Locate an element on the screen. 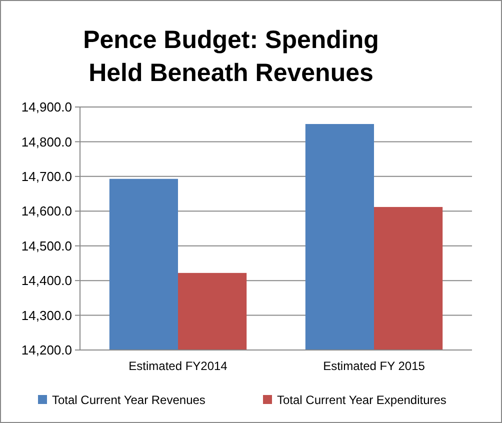 The image size is (502, 423). x-tick-label: Estimated FY 2015 is located at coordinates (374, 366).